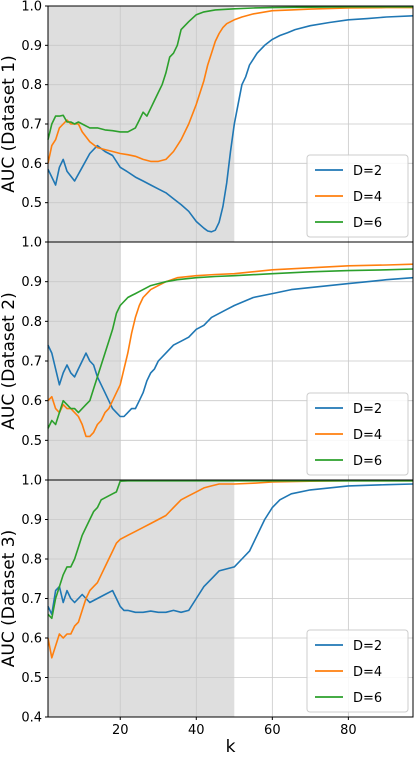  What do you see at coordinates (9, 123) in the screenshot?
I see `y-axis-label: AUC (Dataset 1)` at bounding box center [9, 123].